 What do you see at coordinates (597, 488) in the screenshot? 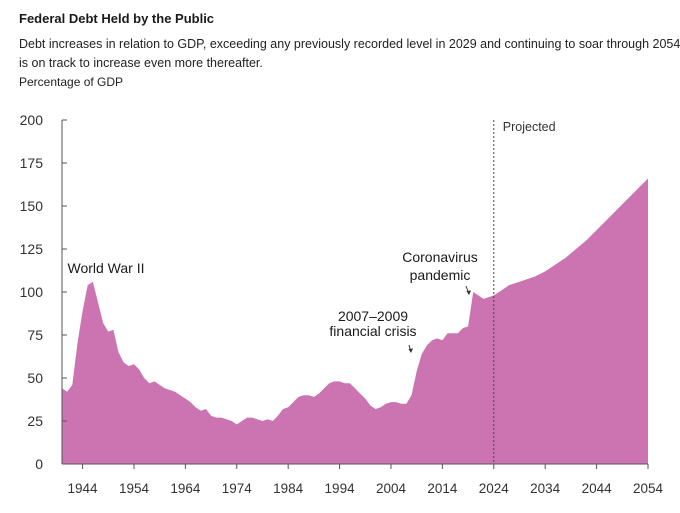
I see `x-tick-label: 2044` at bounding box center [597, 488].